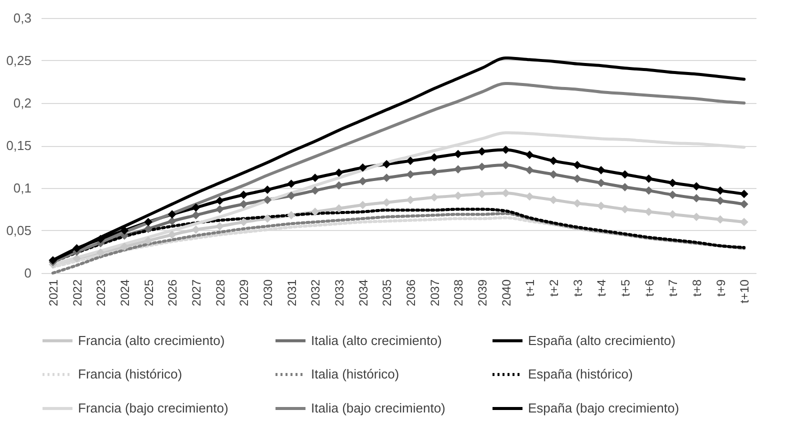  I want to click on x-tick-label: 2034, so click(363, 292).